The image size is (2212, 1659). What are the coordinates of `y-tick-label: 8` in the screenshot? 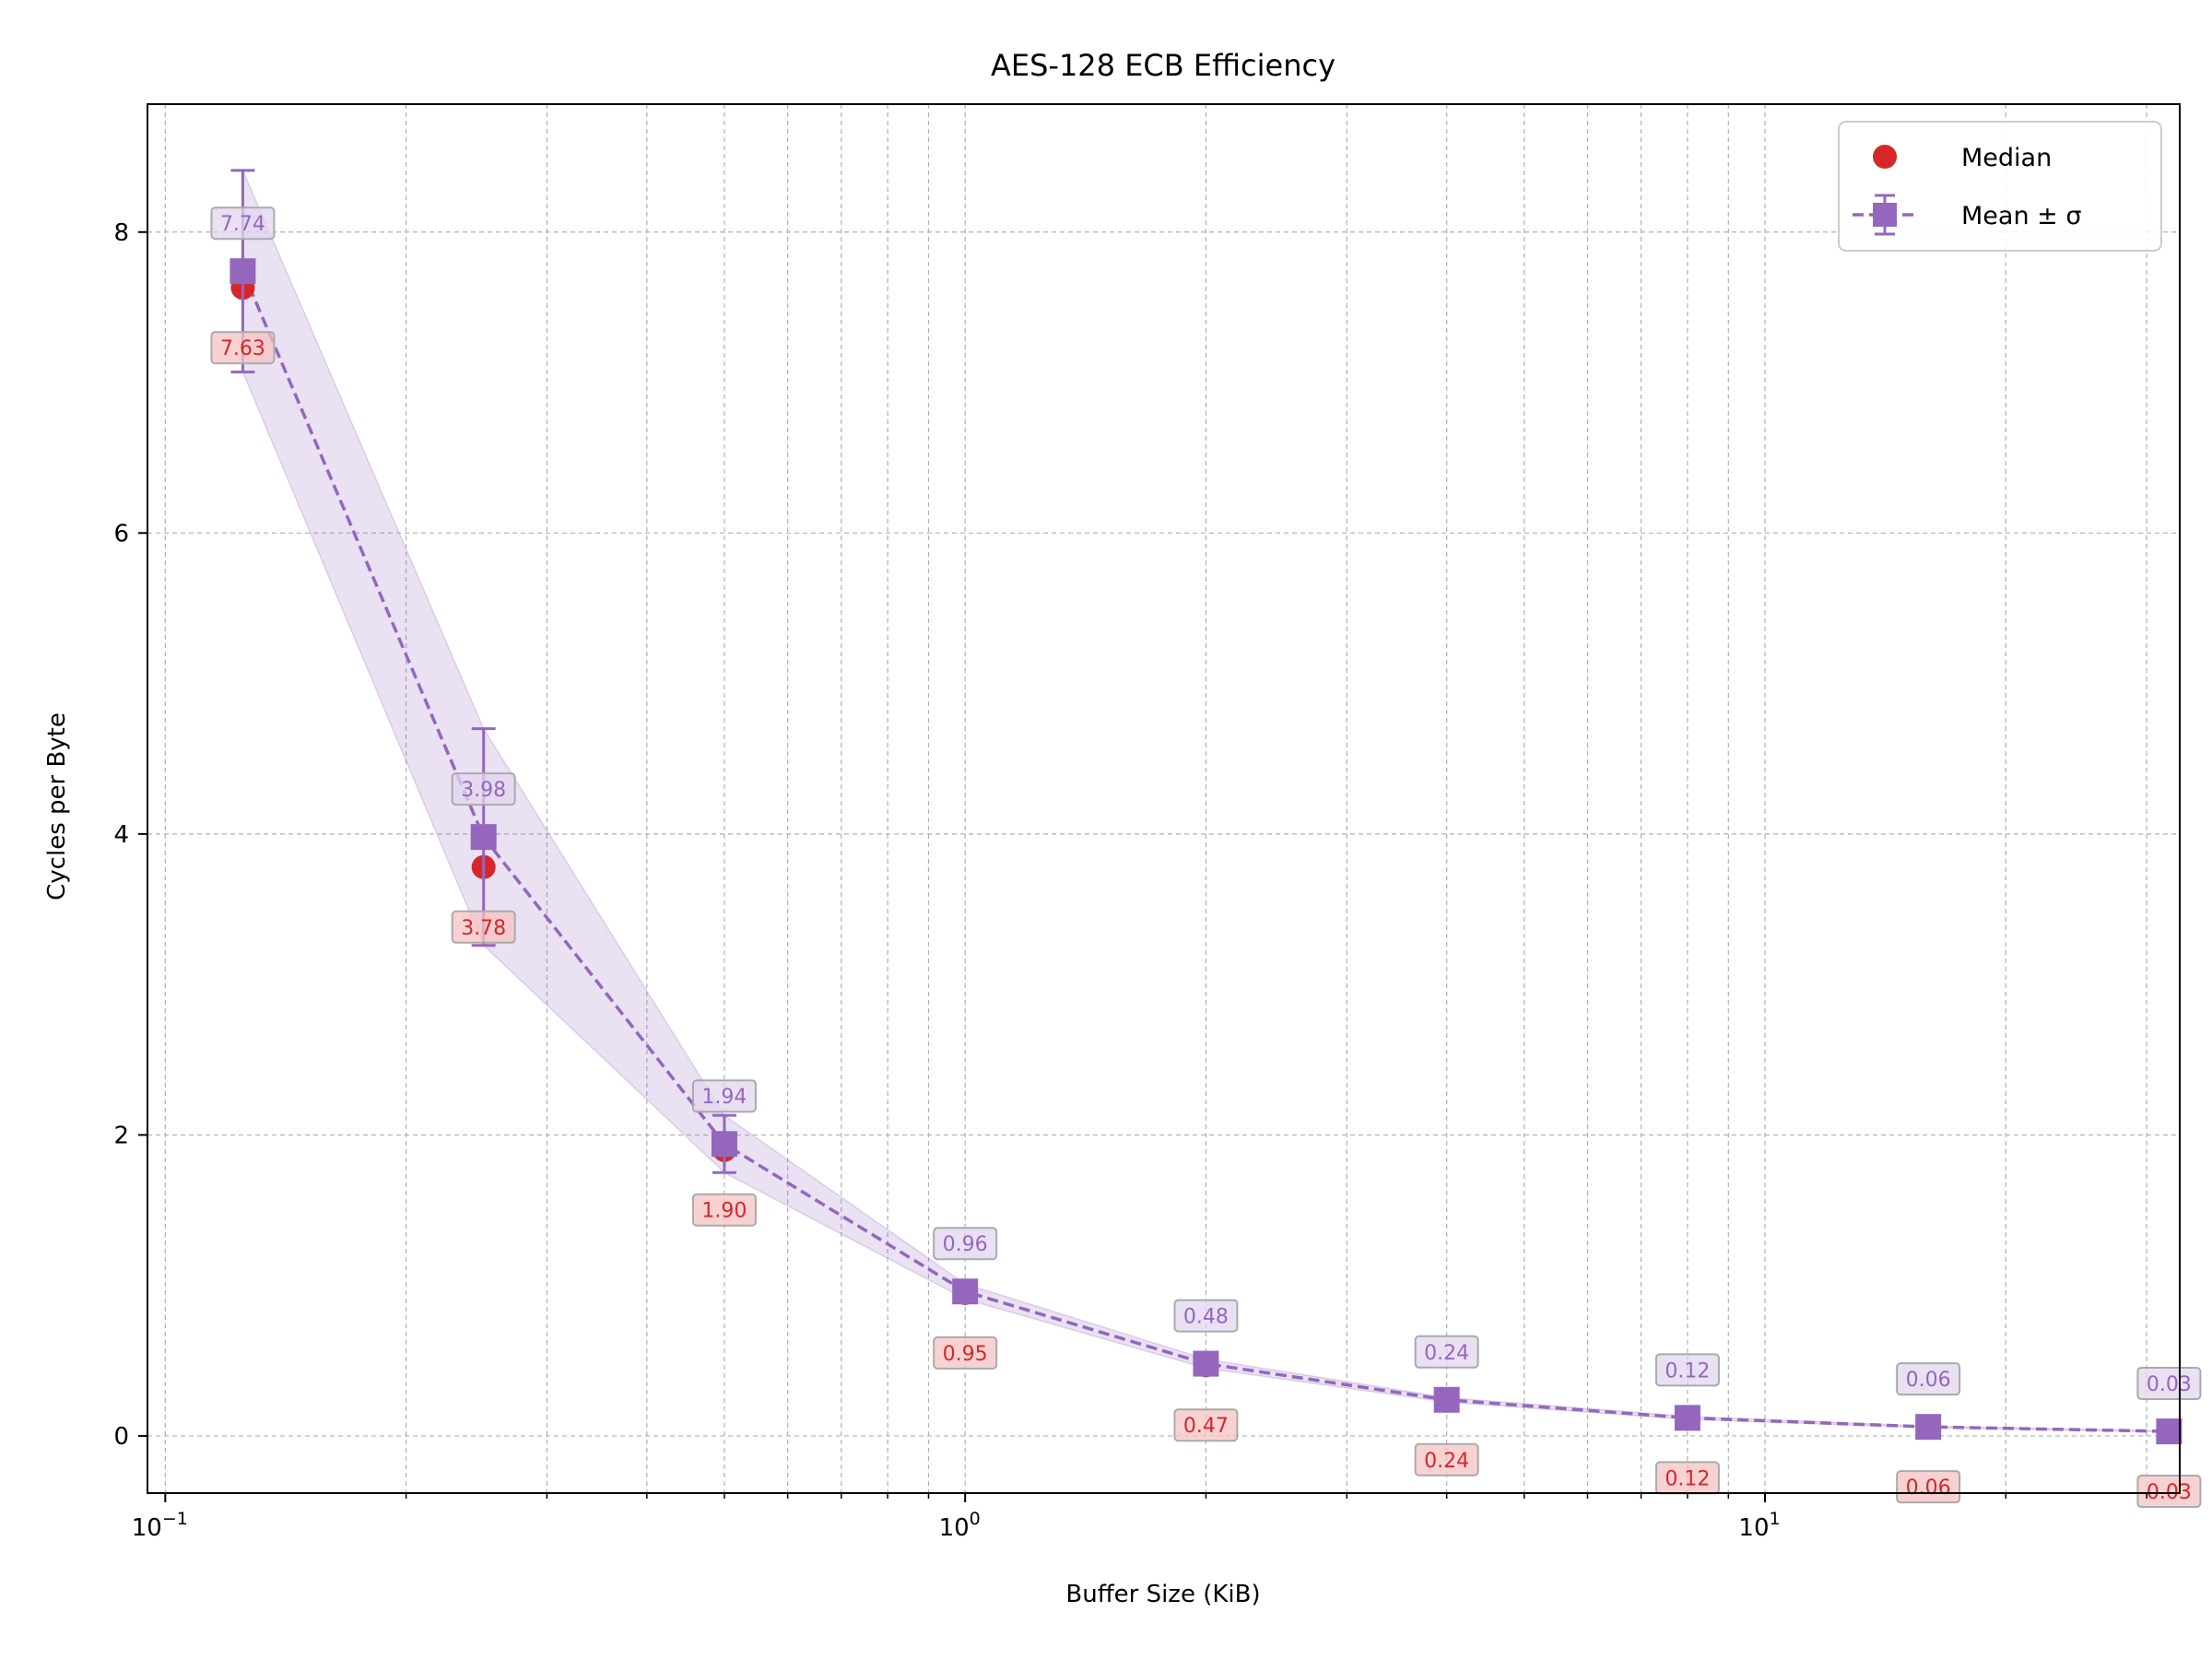 It's located at (121, 233).